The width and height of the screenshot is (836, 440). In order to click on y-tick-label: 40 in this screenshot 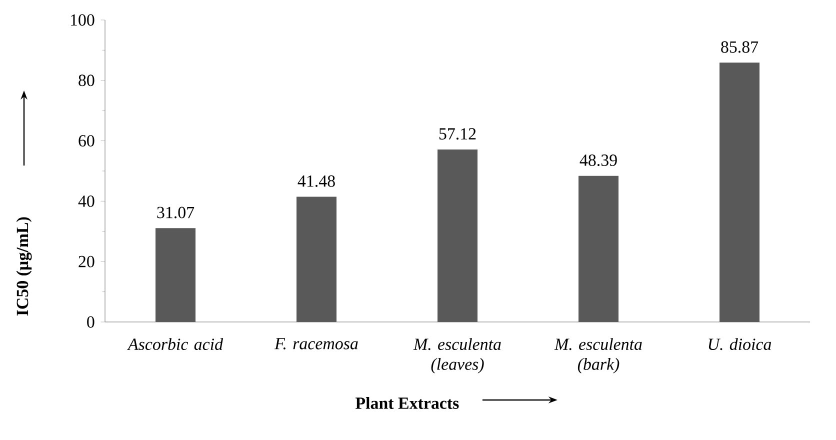, I will do `click(86, 201)`.